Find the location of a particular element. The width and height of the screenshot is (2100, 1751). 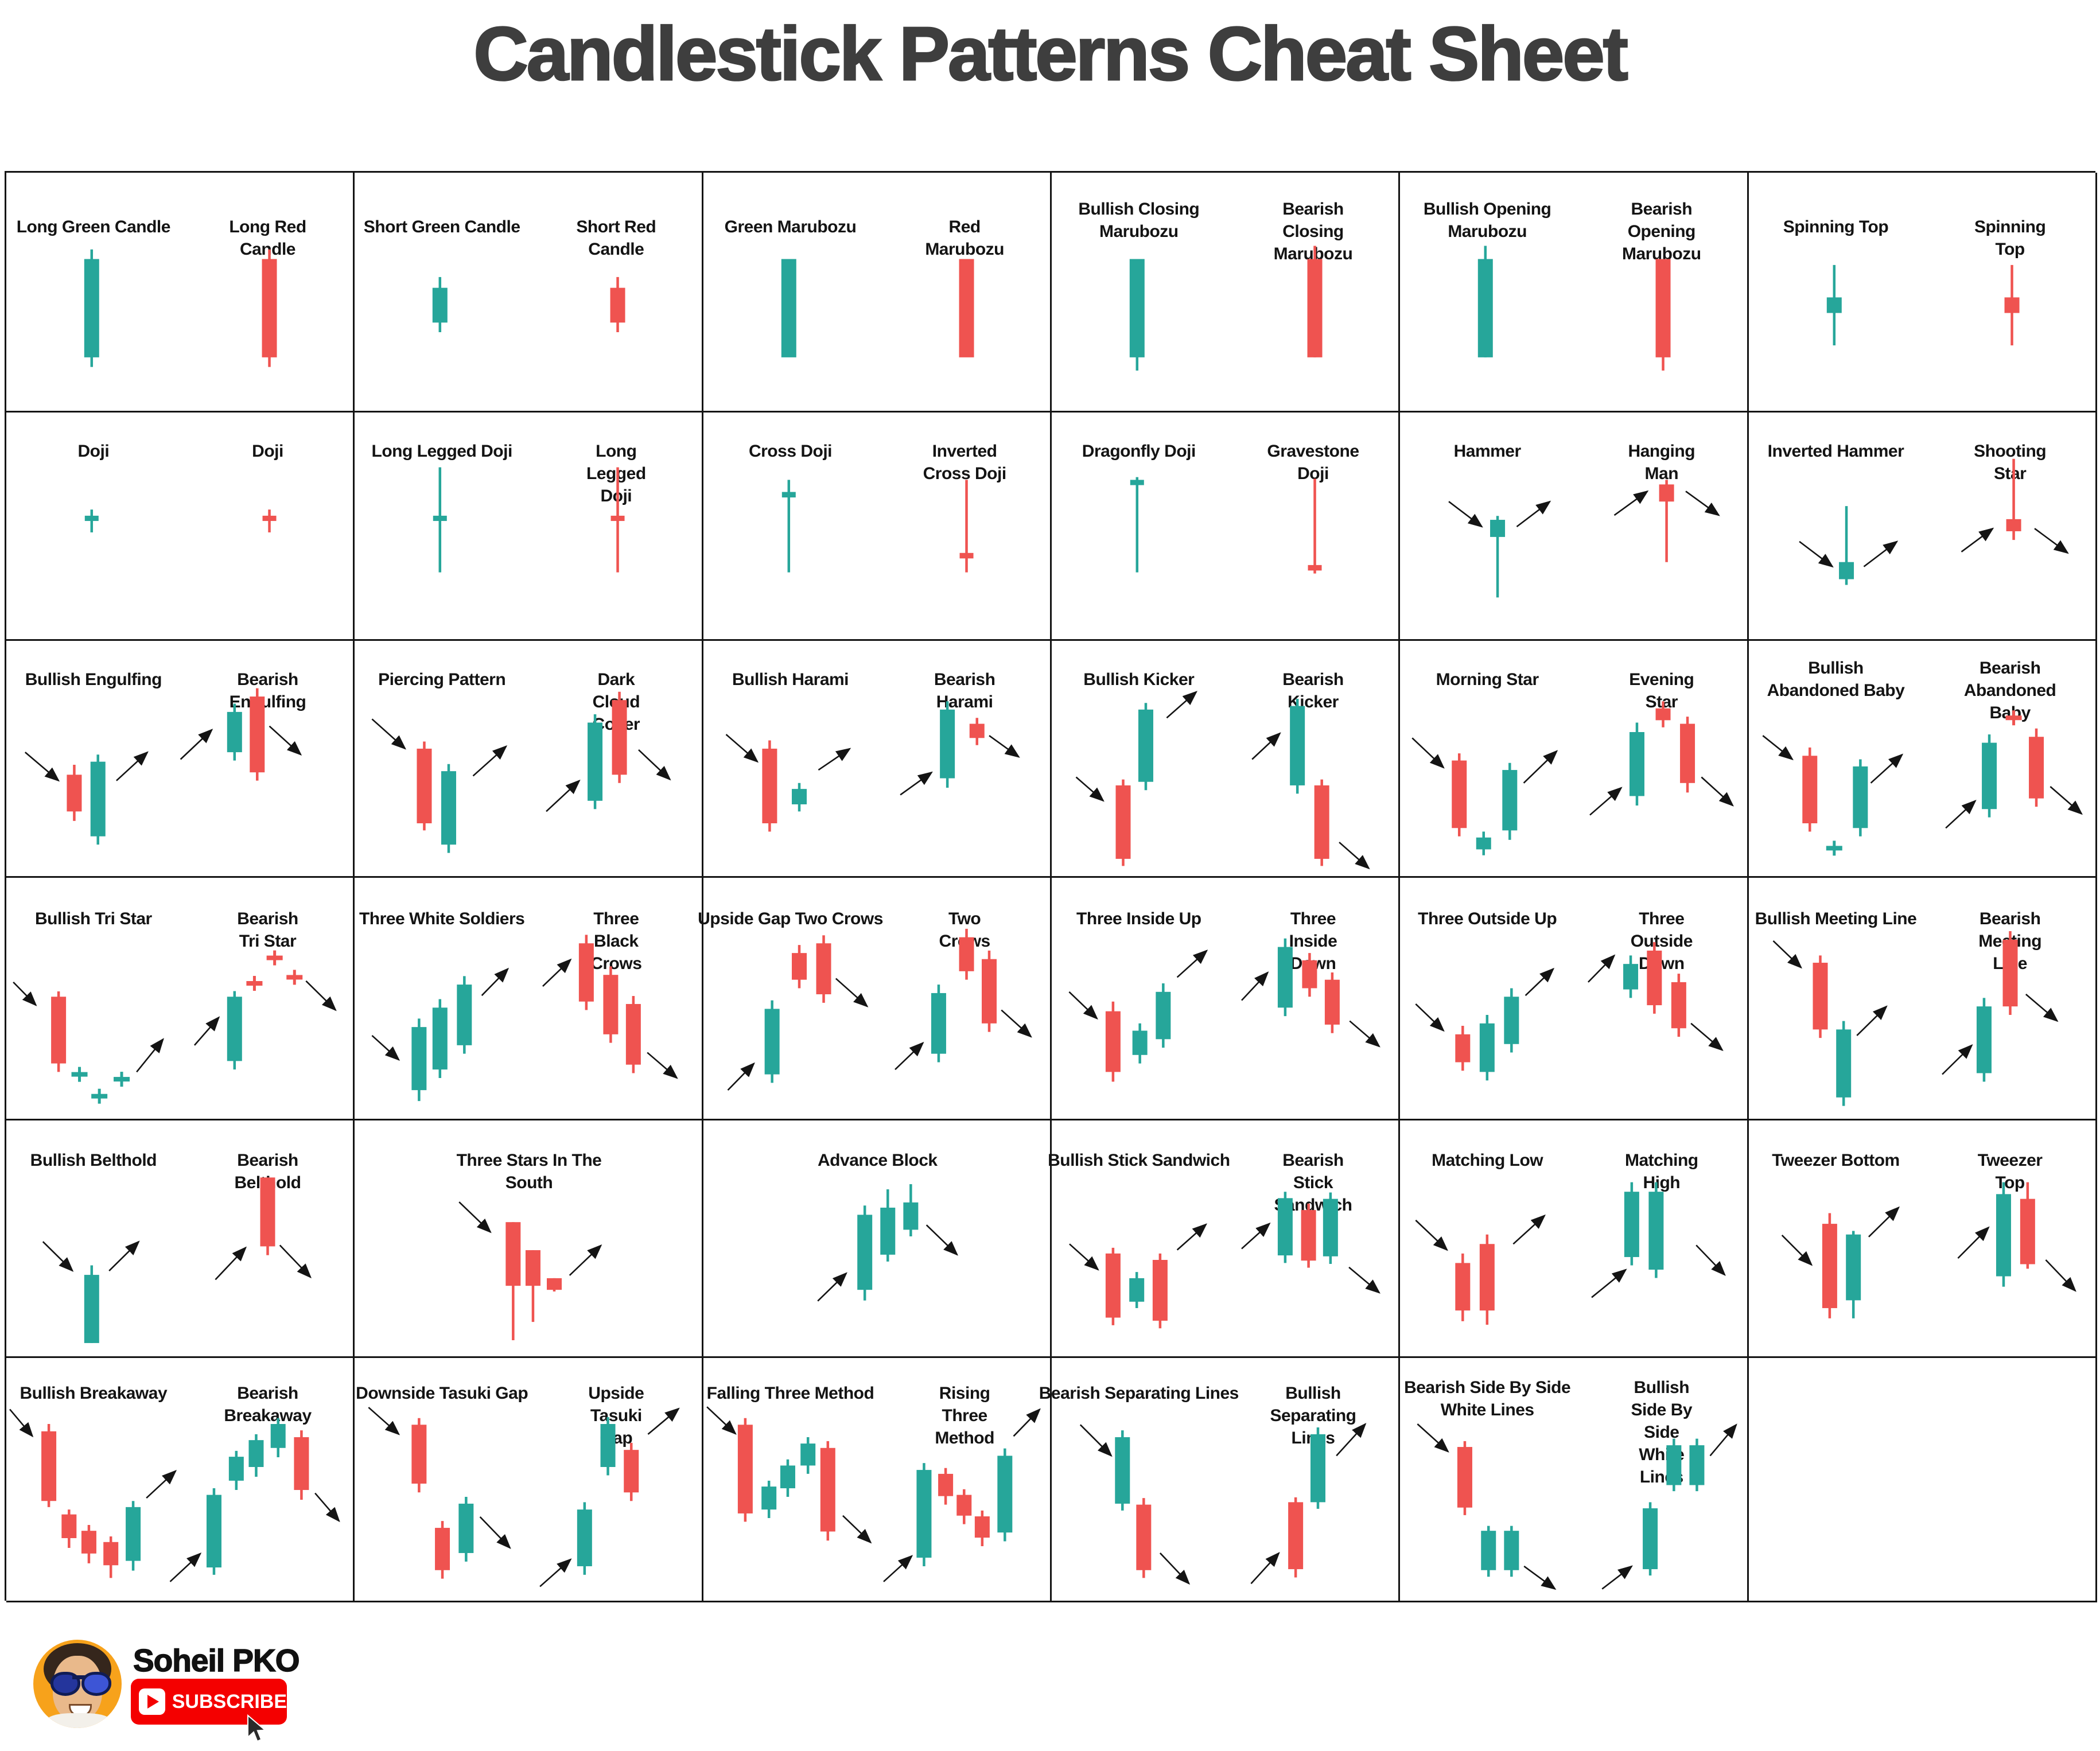

youtube-play-icon is located at coordinates (152, 1701).